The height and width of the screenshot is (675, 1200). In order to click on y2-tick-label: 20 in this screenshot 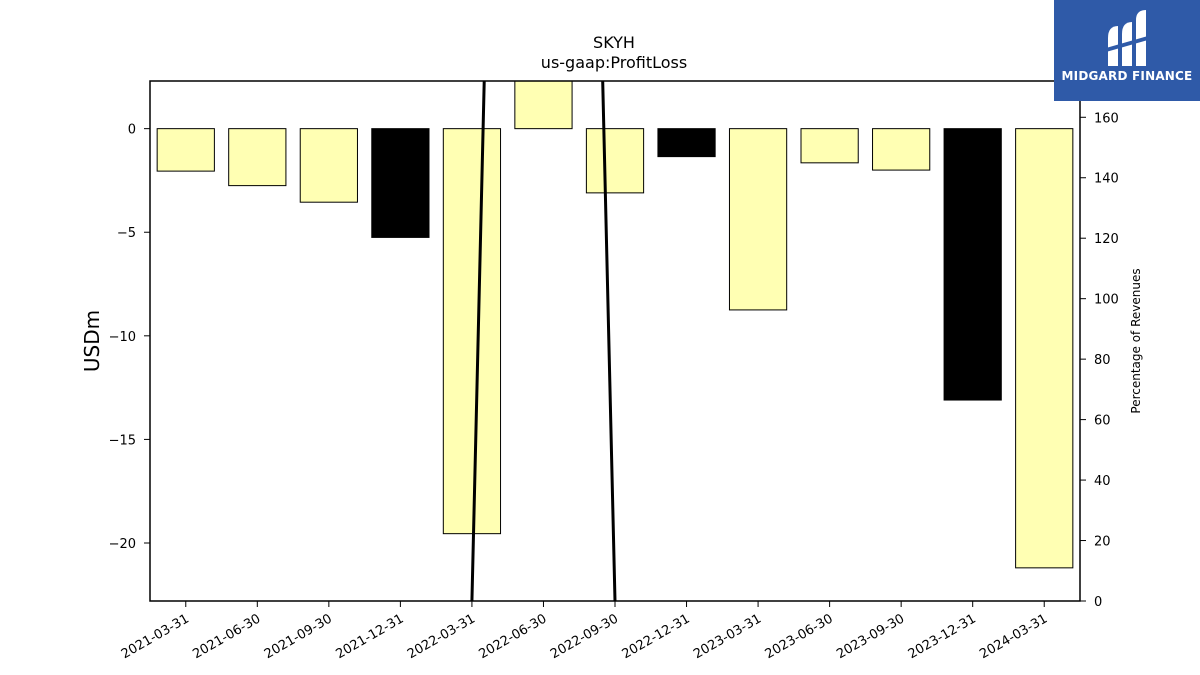, I will do `click(1102, 542)`.